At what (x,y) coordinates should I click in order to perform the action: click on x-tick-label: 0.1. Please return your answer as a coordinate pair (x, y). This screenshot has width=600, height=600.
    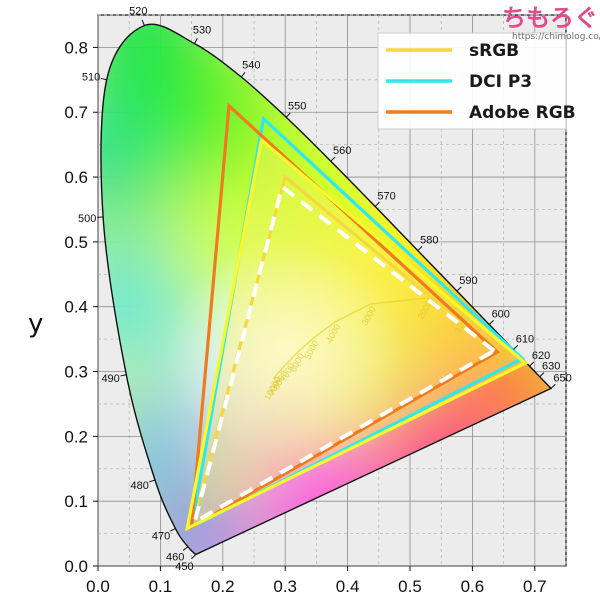
    Looking at the image, I should click on (161, 586).